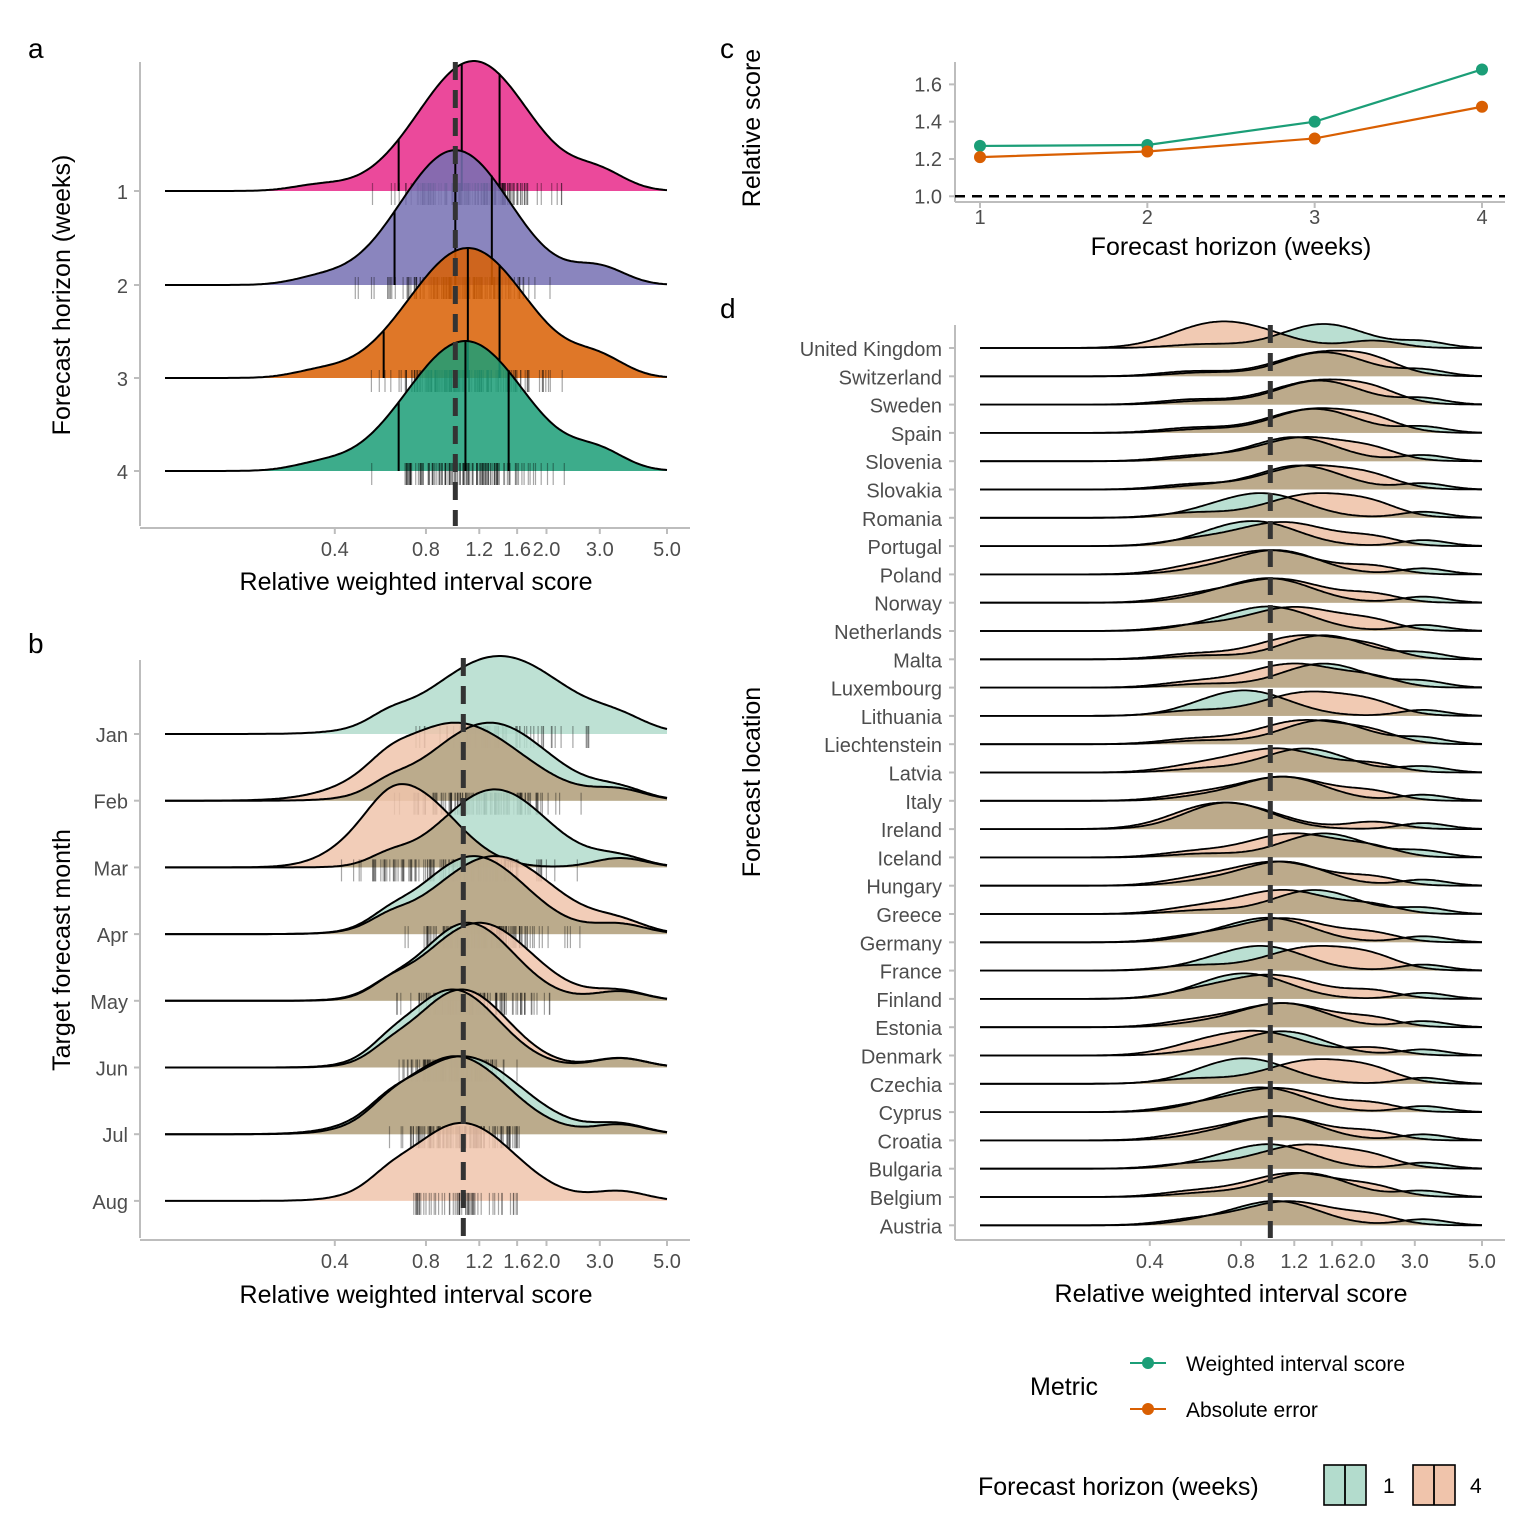 This screenshot has width=1536, height=1536. What do you see at coordinates (416, 961) in the screenshot?
I see `panel-b-density-outline-May-h4` at bounding box center [416, 961].